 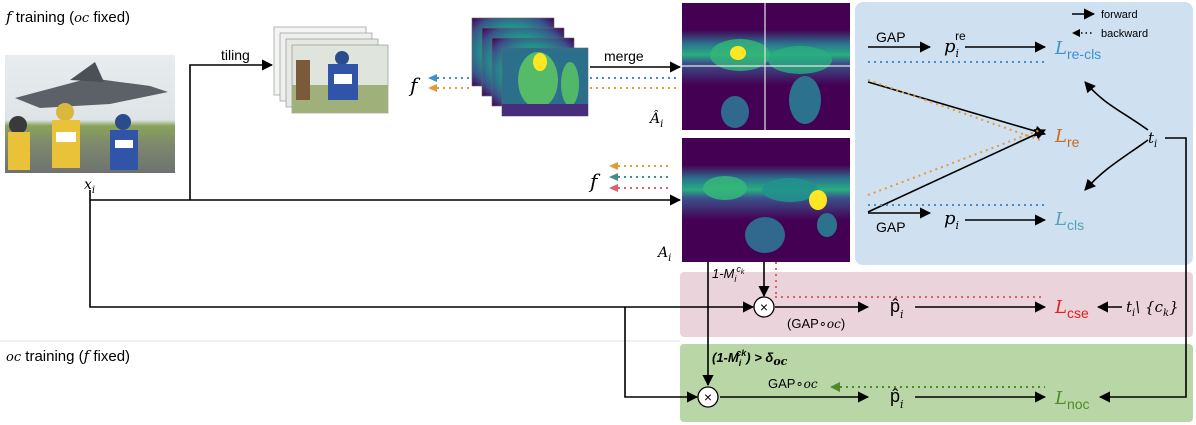 I want to click on a-label: Ai, so click(x=663, y=254).